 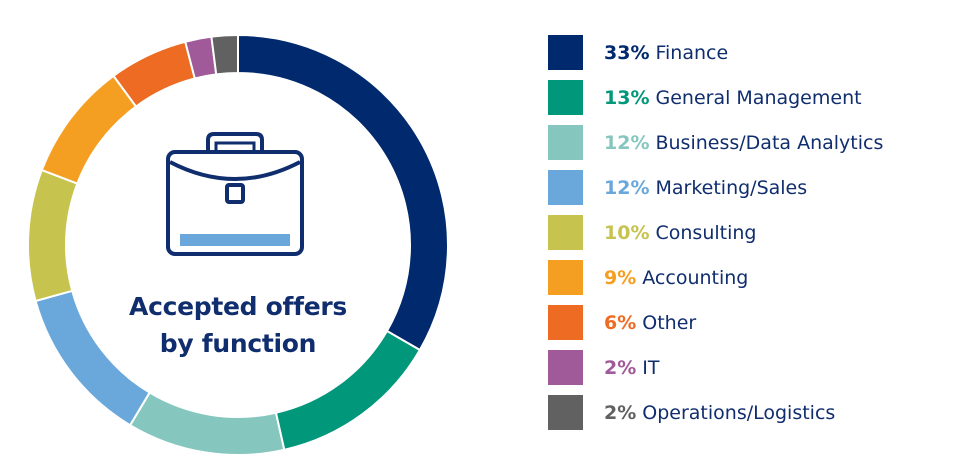 I want to click on legend-percent: 10%, so click(x=627, y=233).